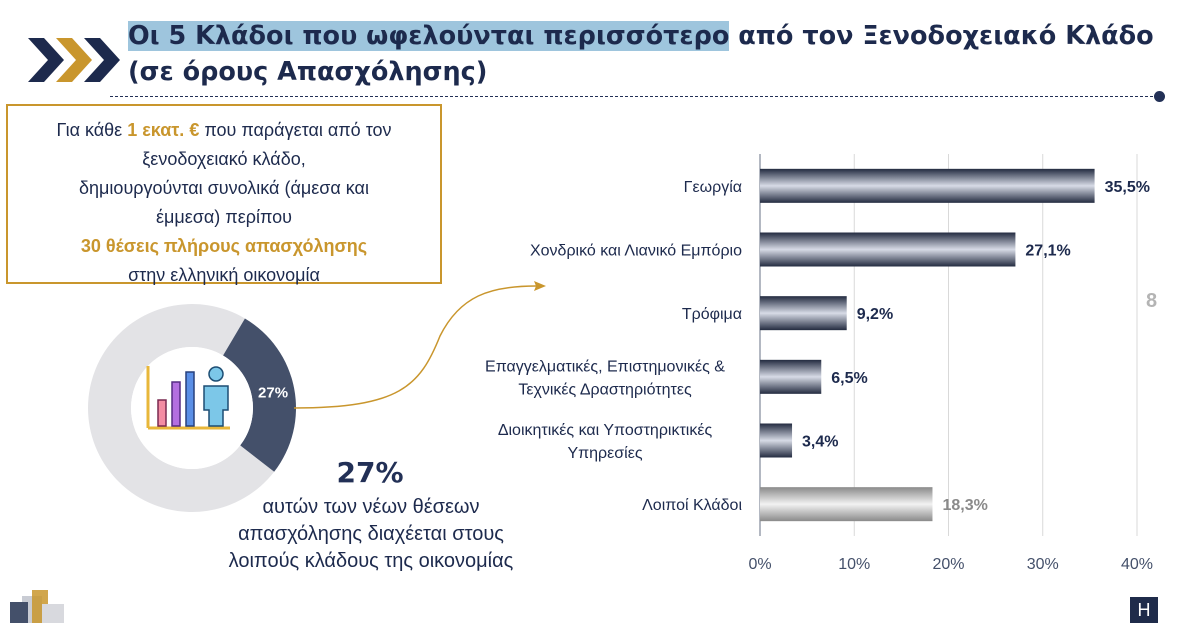 This screenshot has height=623, width=1186. Describe the element at coordinates (1137, 564) in the screenshot. I see `x-tick-label: 40%` at that location.